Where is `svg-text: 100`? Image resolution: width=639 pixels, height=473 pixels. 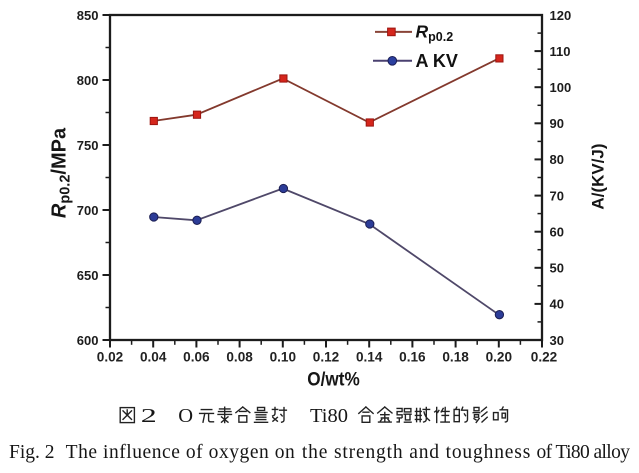 svg-text: 100 is located at coordinates (561, 87).